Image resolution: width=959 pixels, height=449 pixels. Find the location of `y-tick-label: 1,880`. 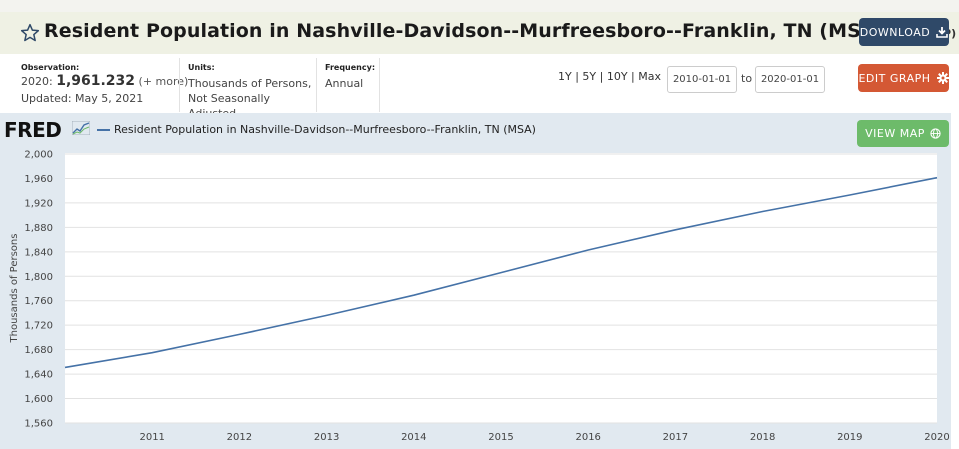

y-tick-label: 1,880 is located at coordinates (38, 228).